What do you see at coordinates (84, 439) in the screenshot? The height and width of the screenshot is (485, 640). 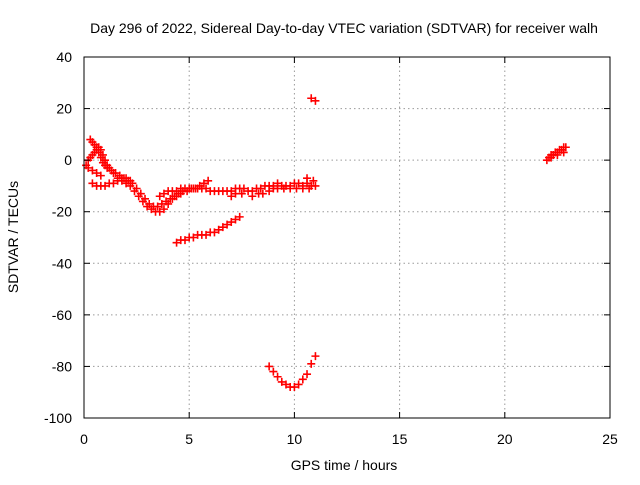 I see `x-tick-label: 0` at bounding box center [84, 439].